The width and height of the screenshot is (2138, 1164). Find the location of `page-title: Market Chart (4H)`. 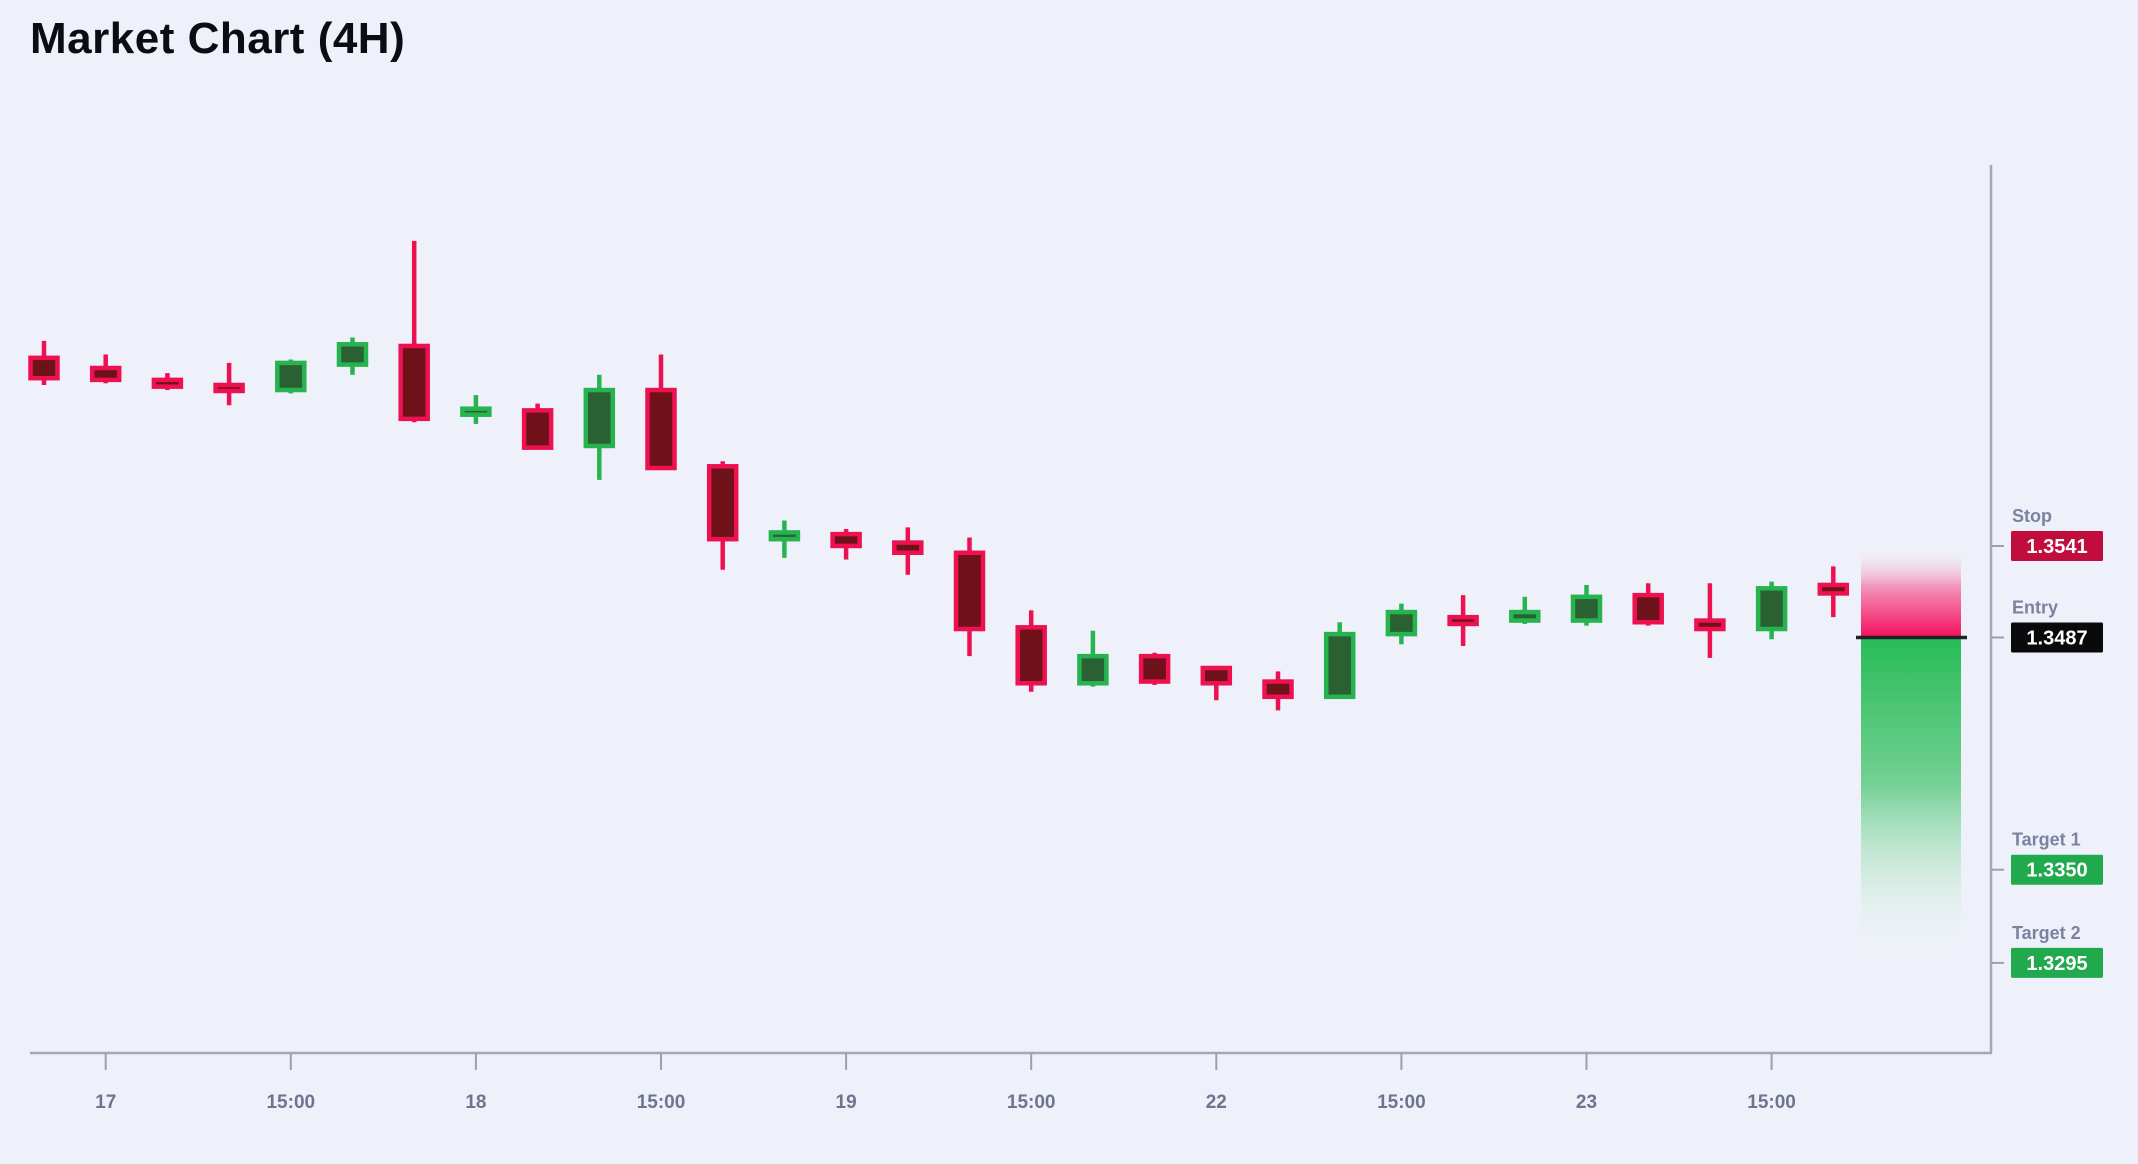

page-title: Market Chart (4H) is located at coordinates (218, 38).